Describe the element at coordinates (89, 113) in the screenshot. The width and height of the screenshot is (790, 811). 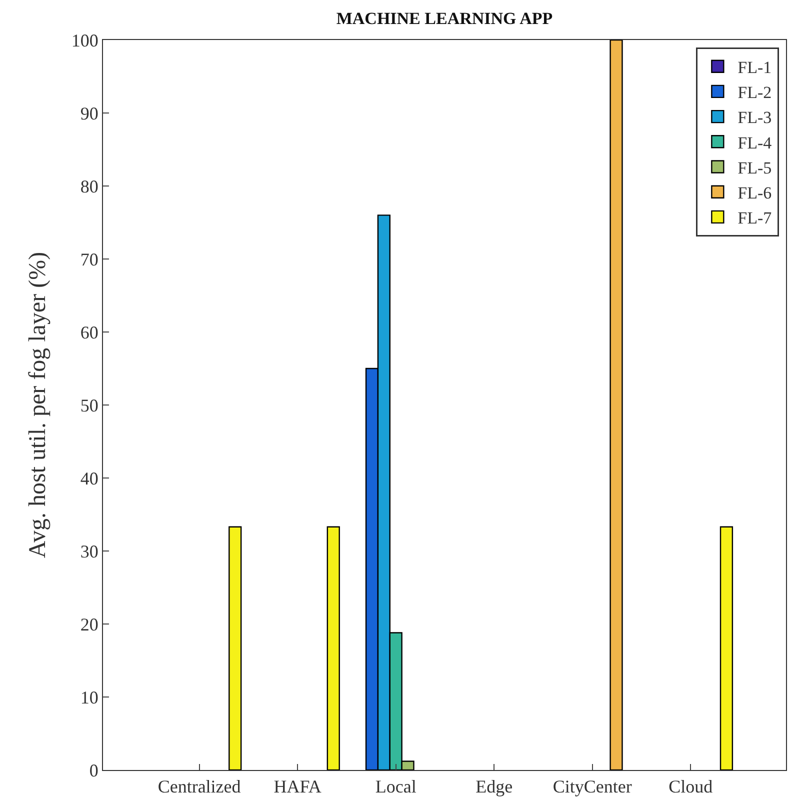
I see `y-tick-label: 90` at that location.